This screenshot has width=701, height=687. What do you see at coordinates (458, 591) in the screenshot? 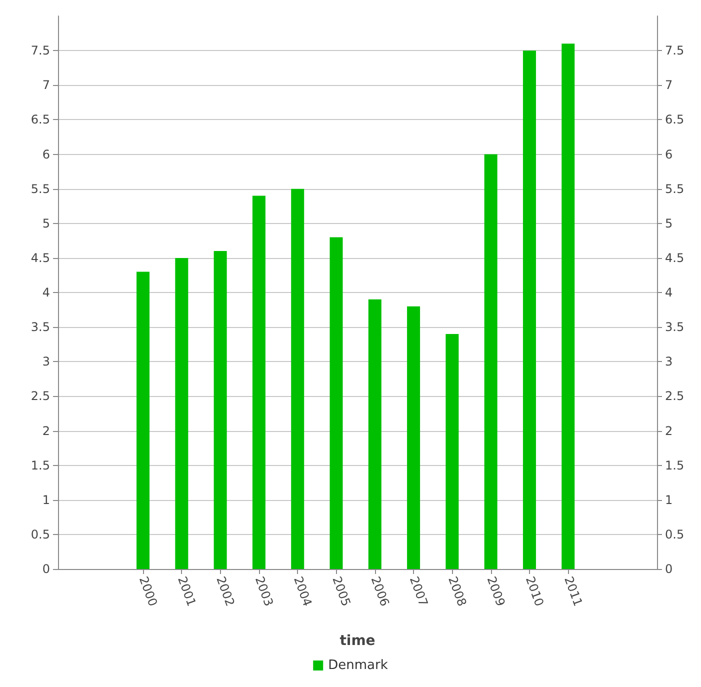
I see `x-tick-label: 2008` at bounding box center [458, 591].